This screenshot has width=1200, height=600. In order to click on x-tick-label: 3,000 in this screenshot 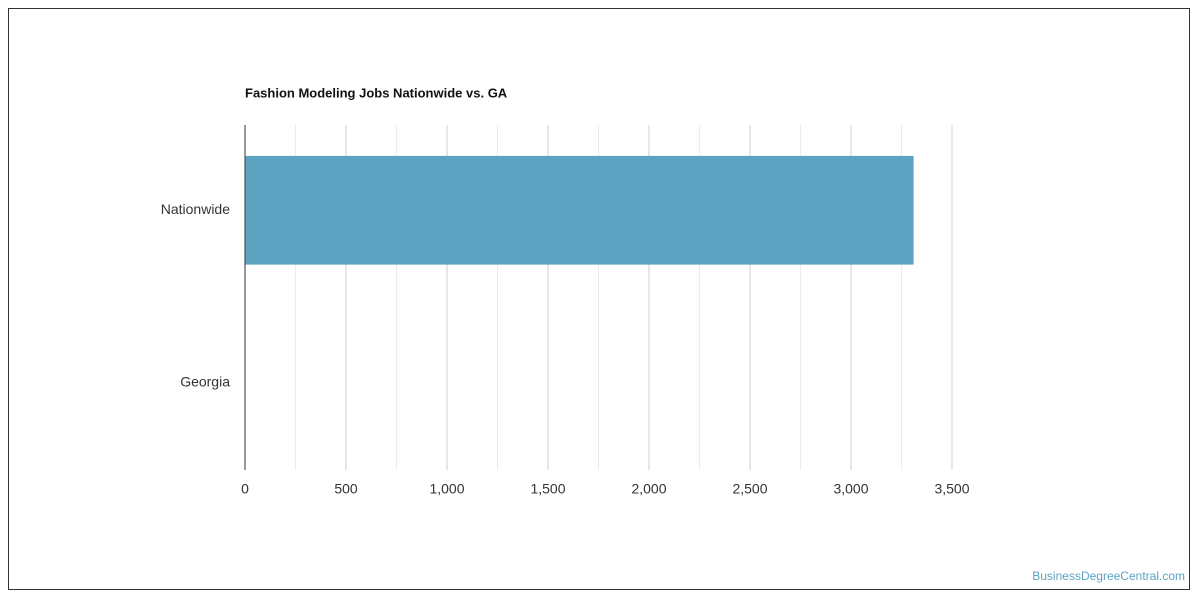, I will do `click(850, 489)`.